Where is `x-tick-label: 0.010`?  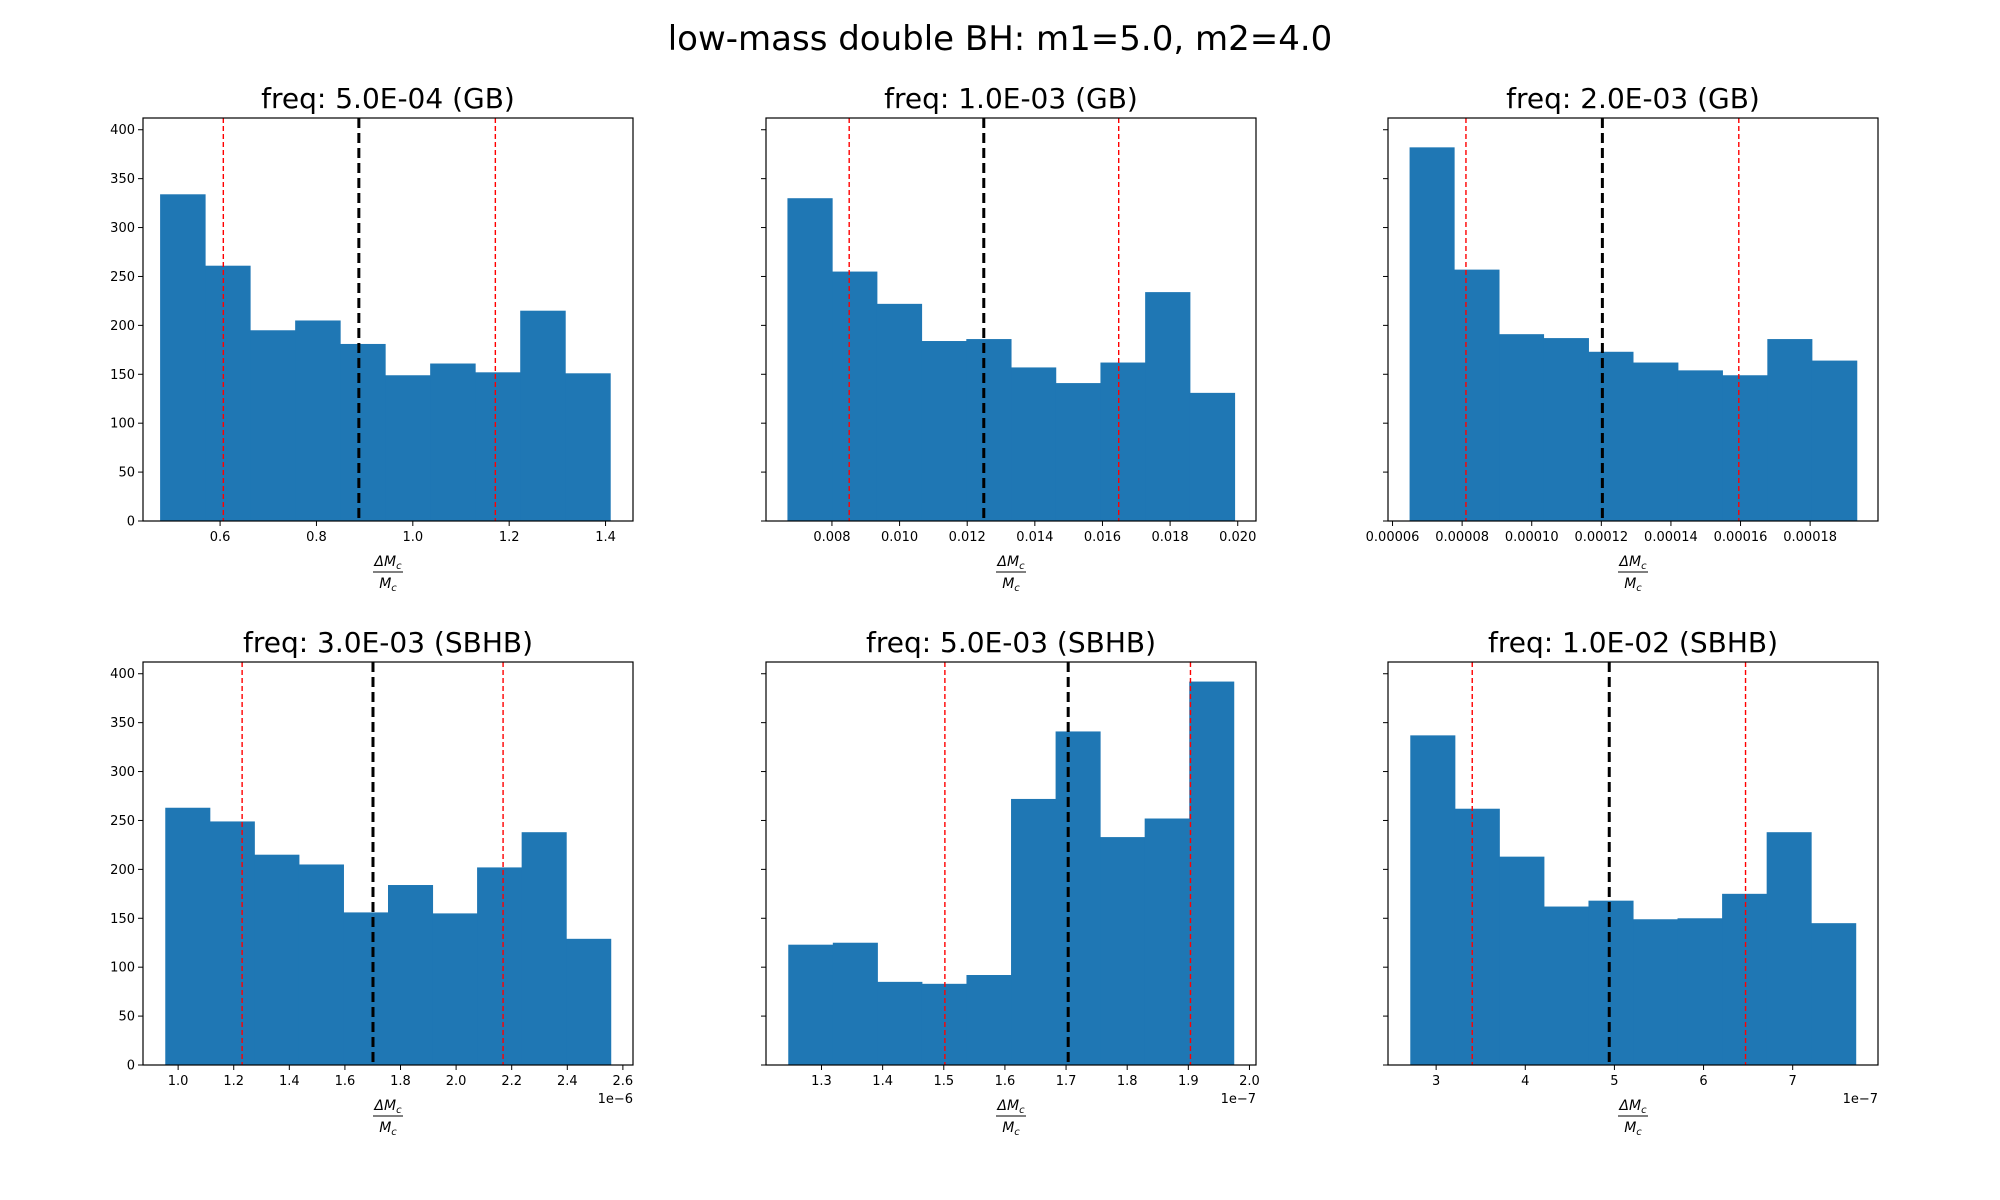
x-tick-label: 0.010 is located at coordinates (899, 537).